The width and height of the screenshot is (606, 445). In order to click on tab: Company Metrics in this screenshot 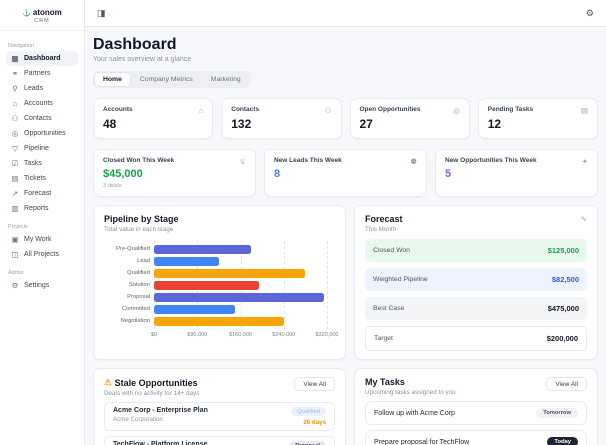, I will do `click(166, 79)`.